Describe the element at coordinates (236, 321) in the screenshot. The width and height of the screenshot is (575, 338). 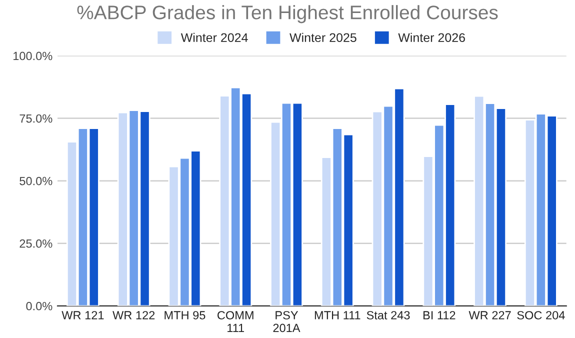
I see `x-tick-label: COMM 111` at that location.